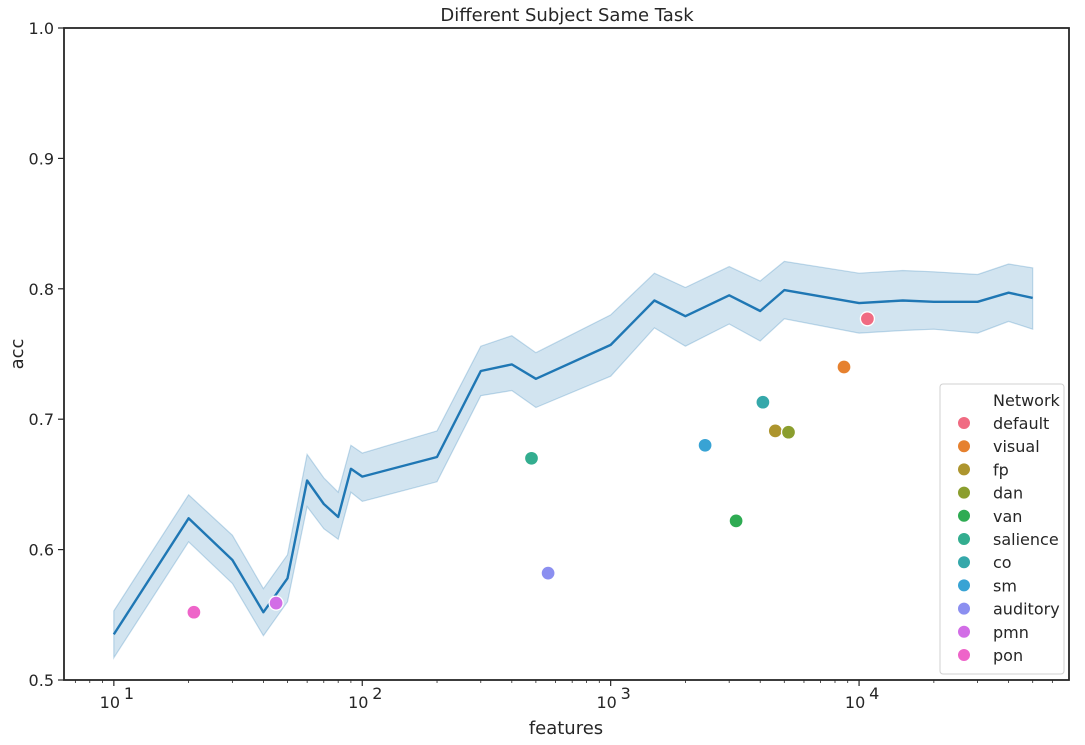 The image size is (1085, 745). I want to click on legend-label-pmn: pmn, so click(1011, 632).